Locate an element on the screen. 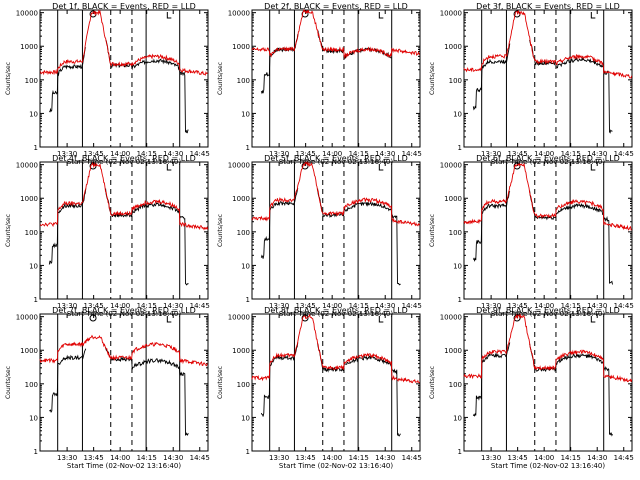 This screenshot has width=640, height=480. panel-title: Det 7f, BLACK = Events, RED = LLD is located at coordinates (124, 310).